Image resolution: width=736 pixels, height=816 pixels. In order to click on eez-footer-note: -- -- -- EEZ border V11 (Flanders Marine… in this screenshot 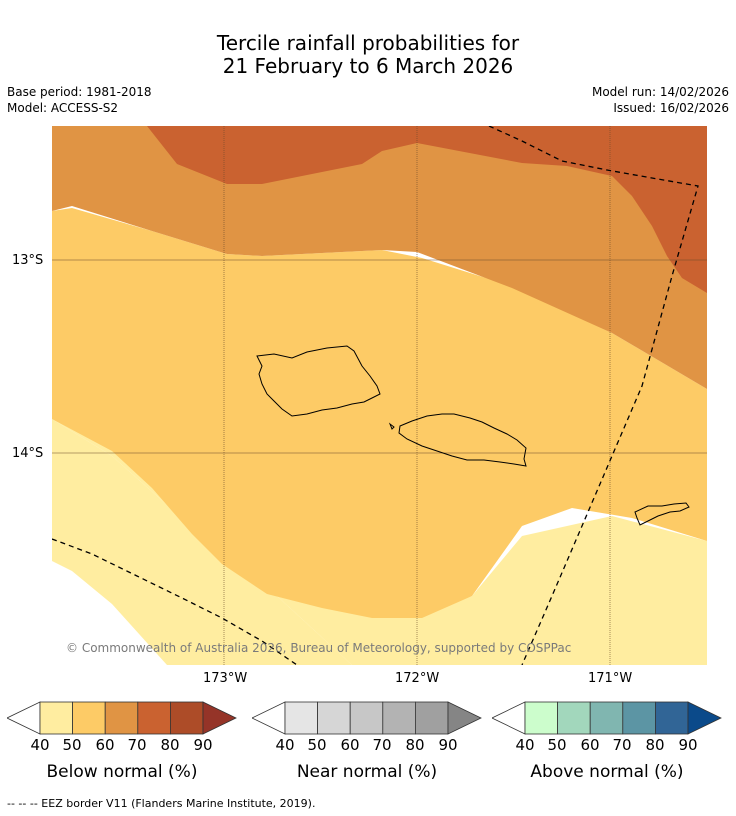, I will do `click(161, 803)`.